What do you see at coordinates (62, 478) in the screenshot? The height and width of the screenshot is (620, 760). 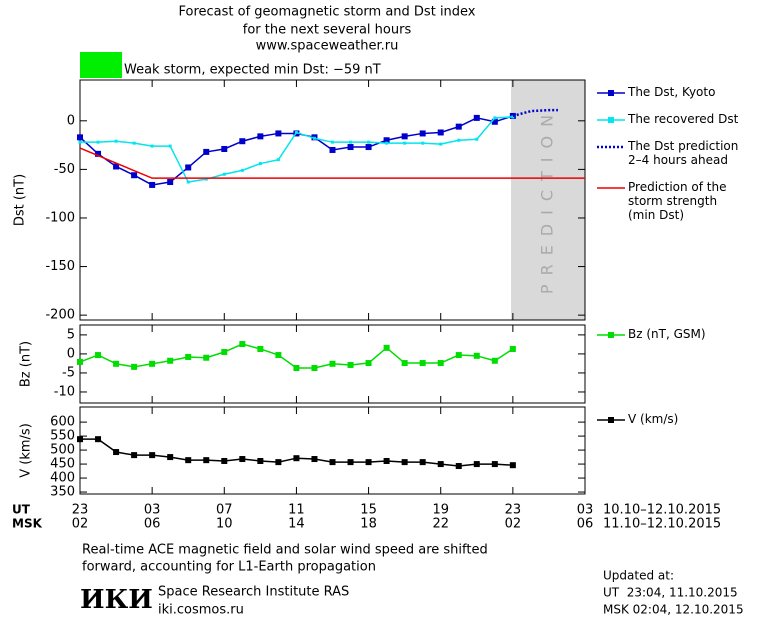 I see `y-tick-label: 400` at bounding box center [62, 478].